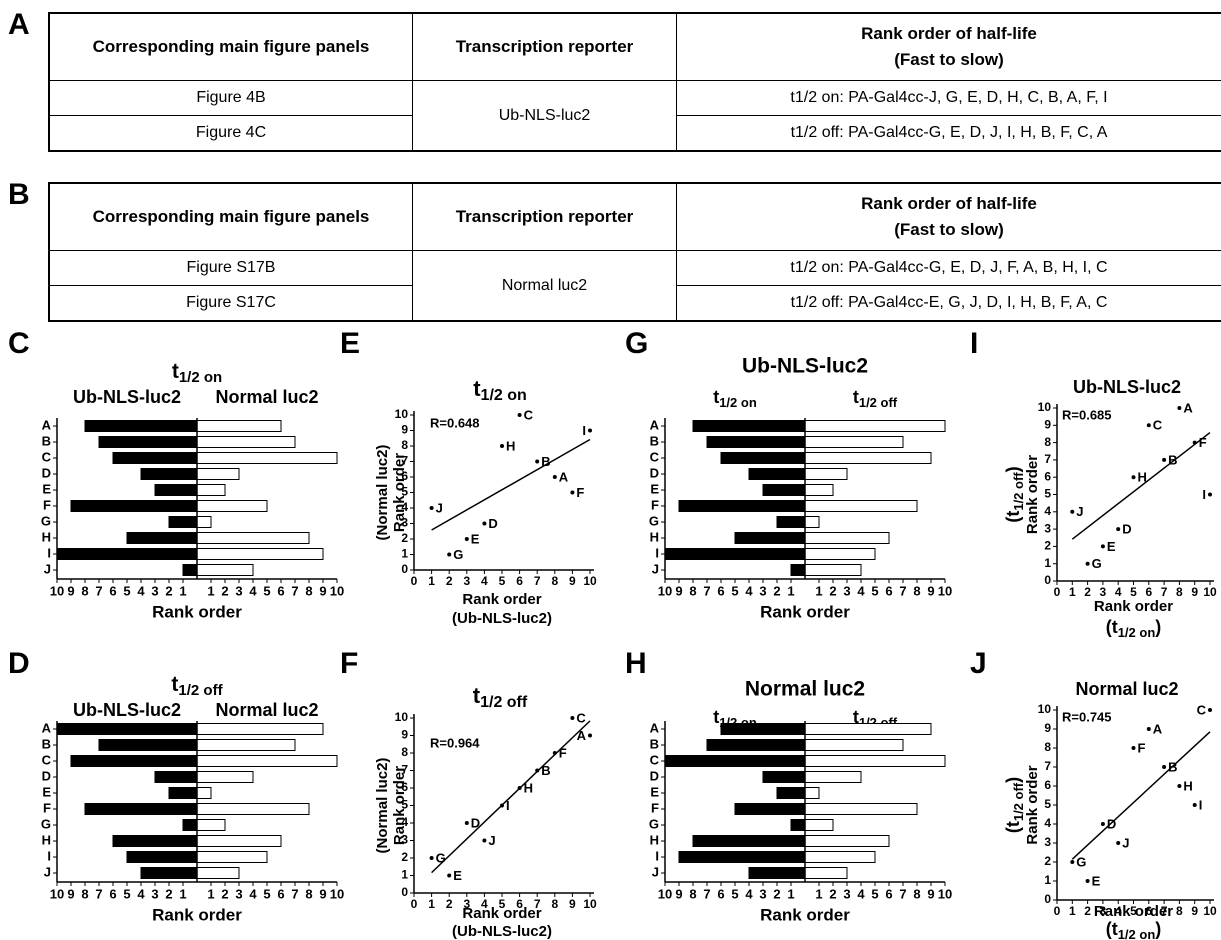 Image resolution: width=1221 pixels, height=940 pixels. What do you see at coordinates (350, 343) in the screenshot?
I see `panel-label: E` at bounding box center [350, 343].